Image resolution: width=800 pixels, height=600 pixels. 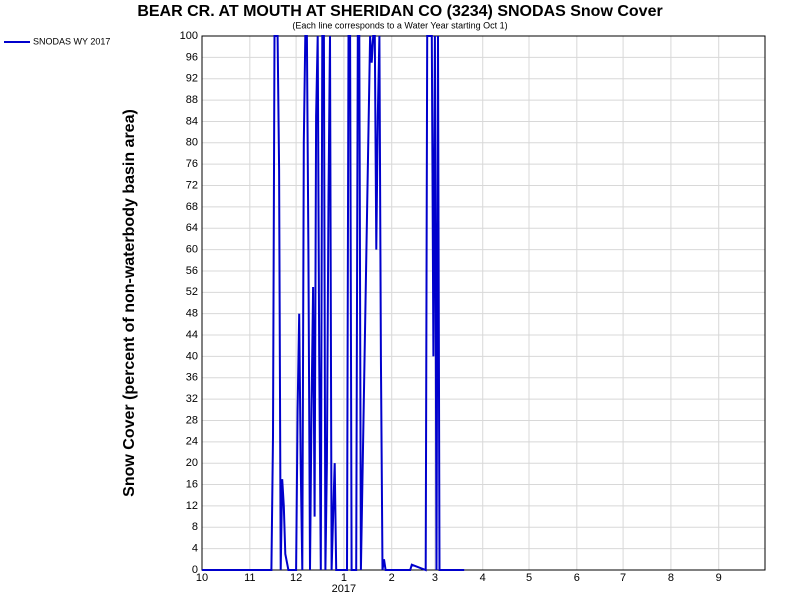 What do you see at coordinates (483, 578) in the screenshot?
I see `x-tick-label: 4` at bounding box center [483, 578].